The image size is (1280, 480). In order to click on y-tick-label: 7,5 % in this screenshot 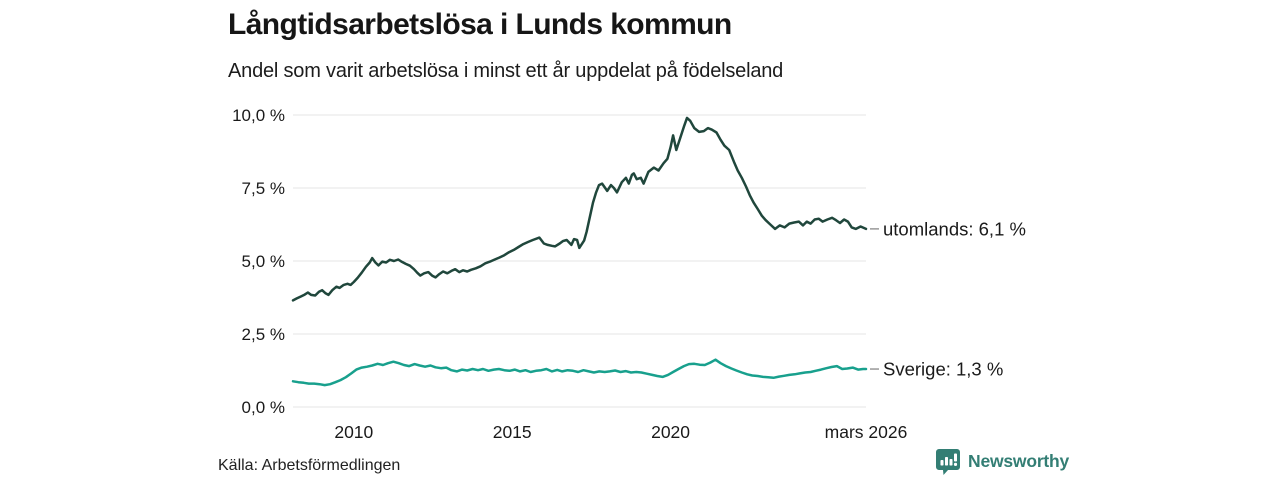, I will do `click(263, 188)`.